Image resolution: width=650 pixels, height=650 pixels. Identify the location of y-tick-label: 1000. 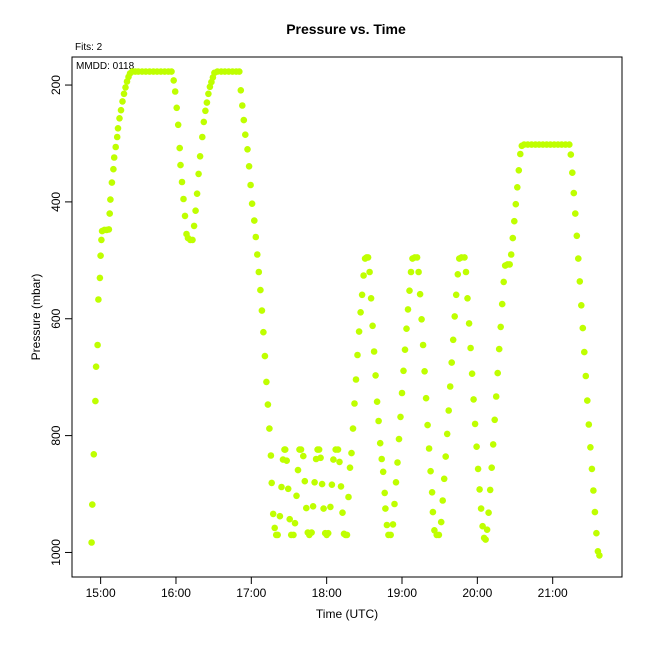
(56, 552).